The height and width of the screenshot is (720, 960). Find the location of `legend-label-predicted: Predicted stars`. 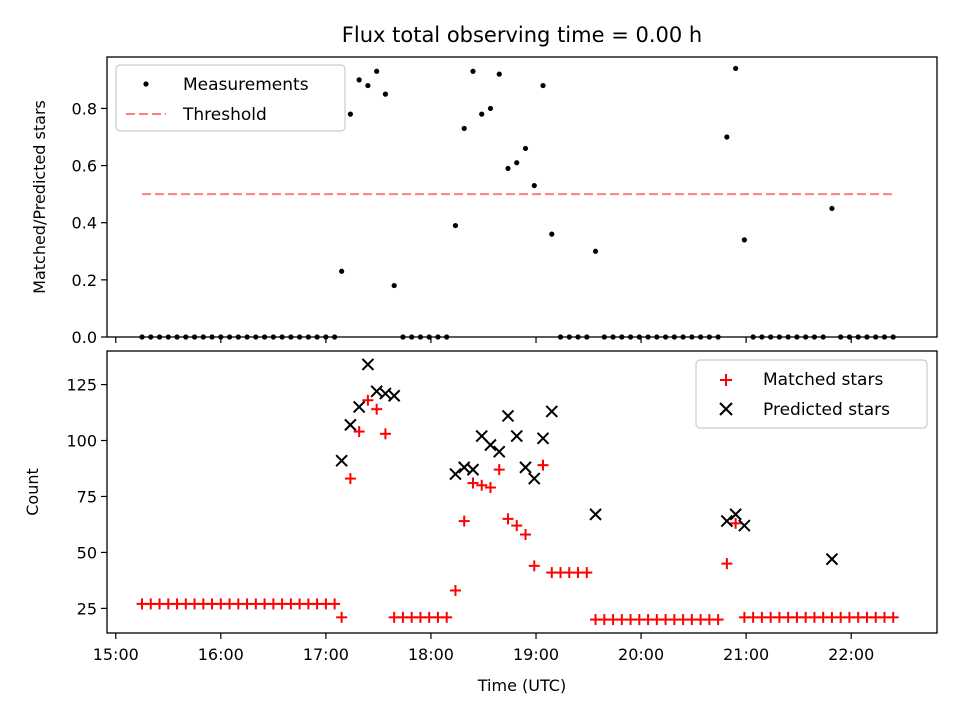

legend-label-predicted: Predicted stars is located at coordinates (826, 410).